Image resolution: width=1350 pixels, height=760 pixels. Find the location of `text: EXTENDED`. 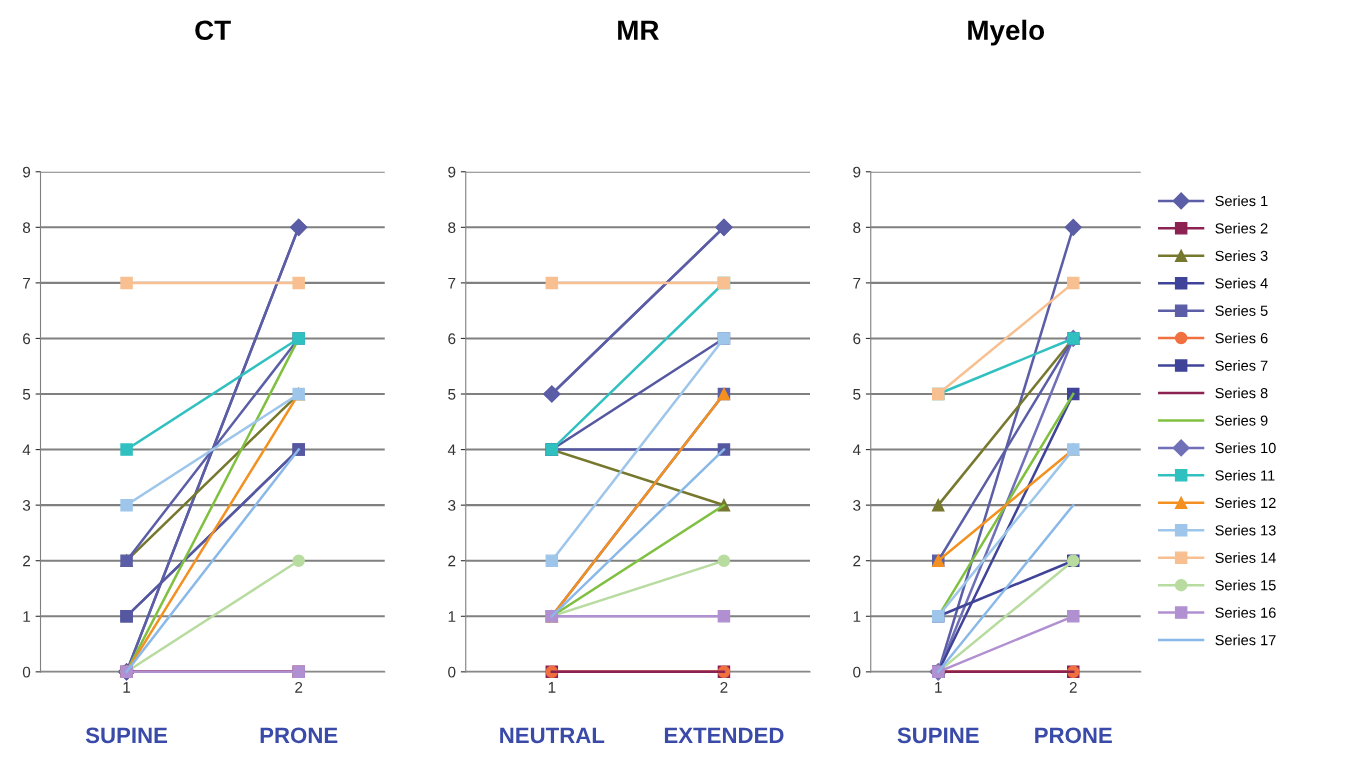

text: EXTENDED is located at coordinates (724, 735).